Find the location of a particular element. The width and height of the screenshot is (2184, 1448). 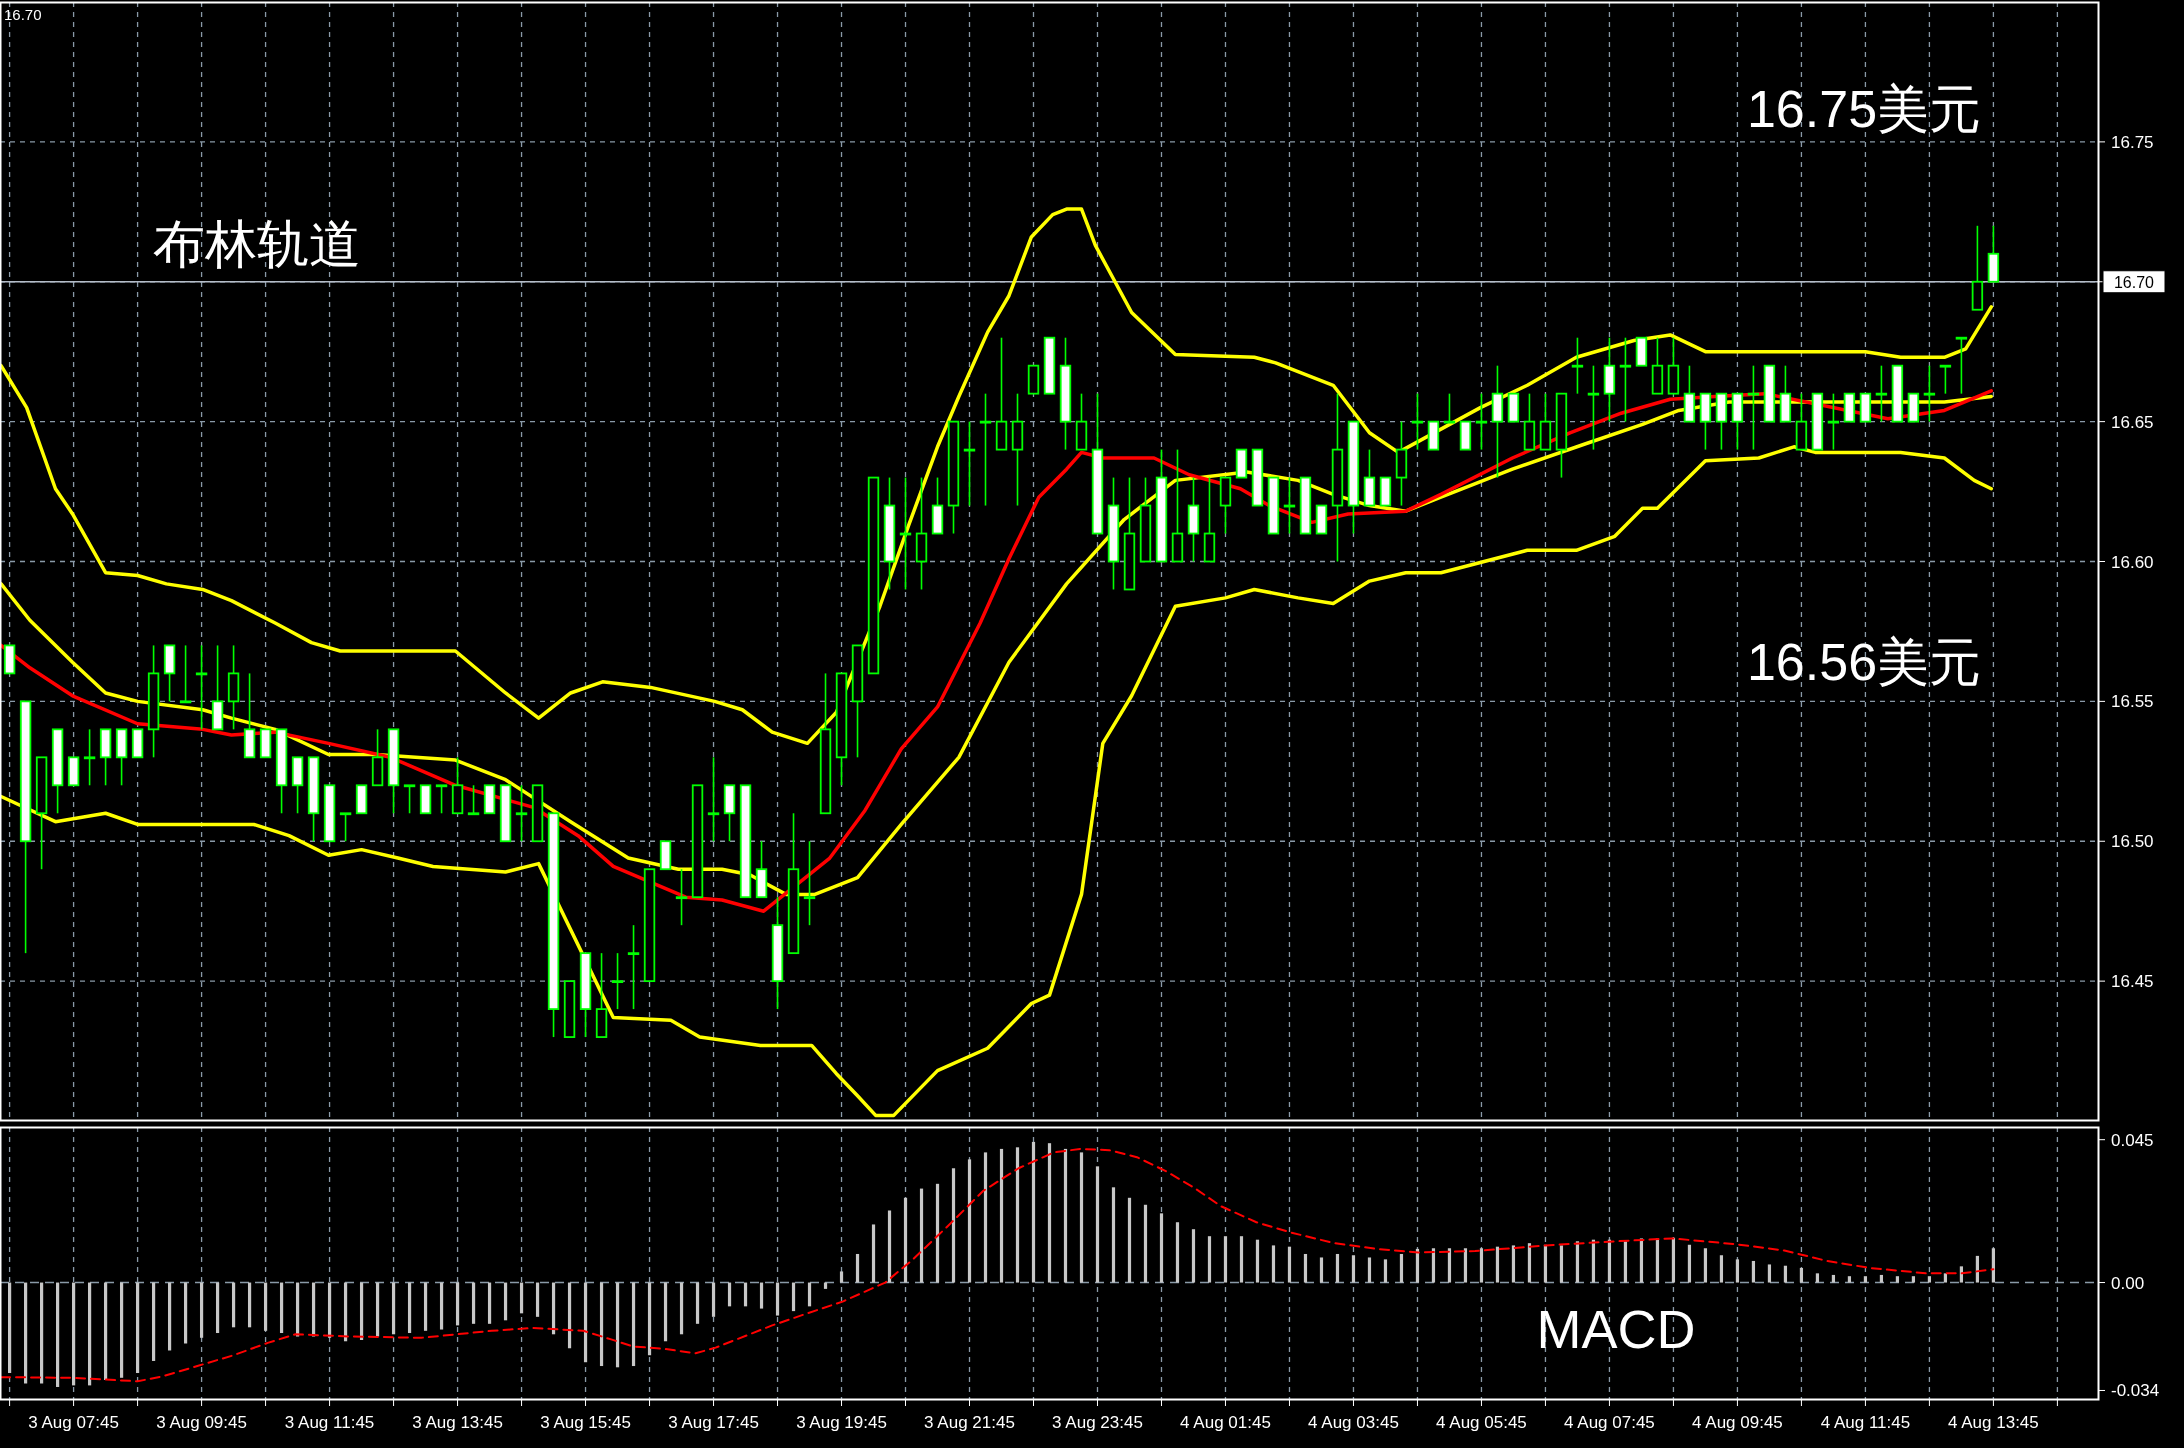

x-tick-label: 3 Aug 07:45 is located at coordinates (73, 1422).